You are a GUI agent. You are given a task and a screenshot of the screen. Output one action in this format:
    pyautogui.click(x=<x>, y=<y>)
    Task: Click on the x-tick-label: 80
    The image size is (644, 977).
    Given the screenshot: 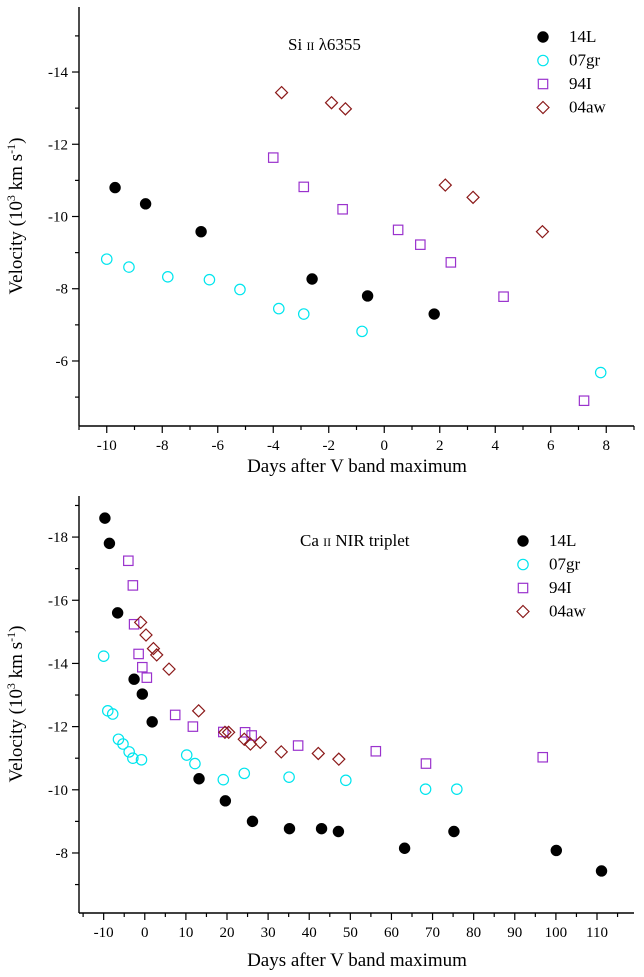 What is the action you would take?
    pyautogui.click(x=473, y=933)
    